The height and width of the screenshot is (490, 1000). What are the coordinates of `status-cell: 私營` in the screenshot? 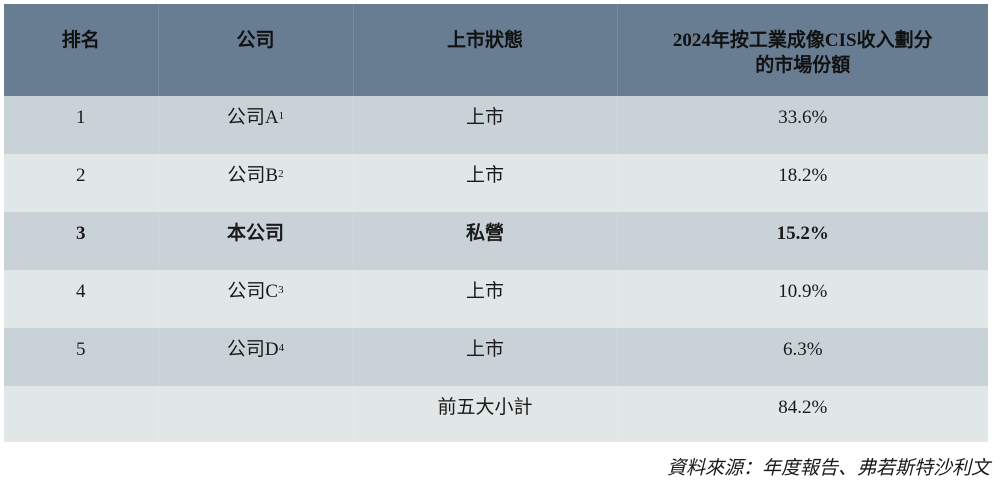 It's located at (484, 241).